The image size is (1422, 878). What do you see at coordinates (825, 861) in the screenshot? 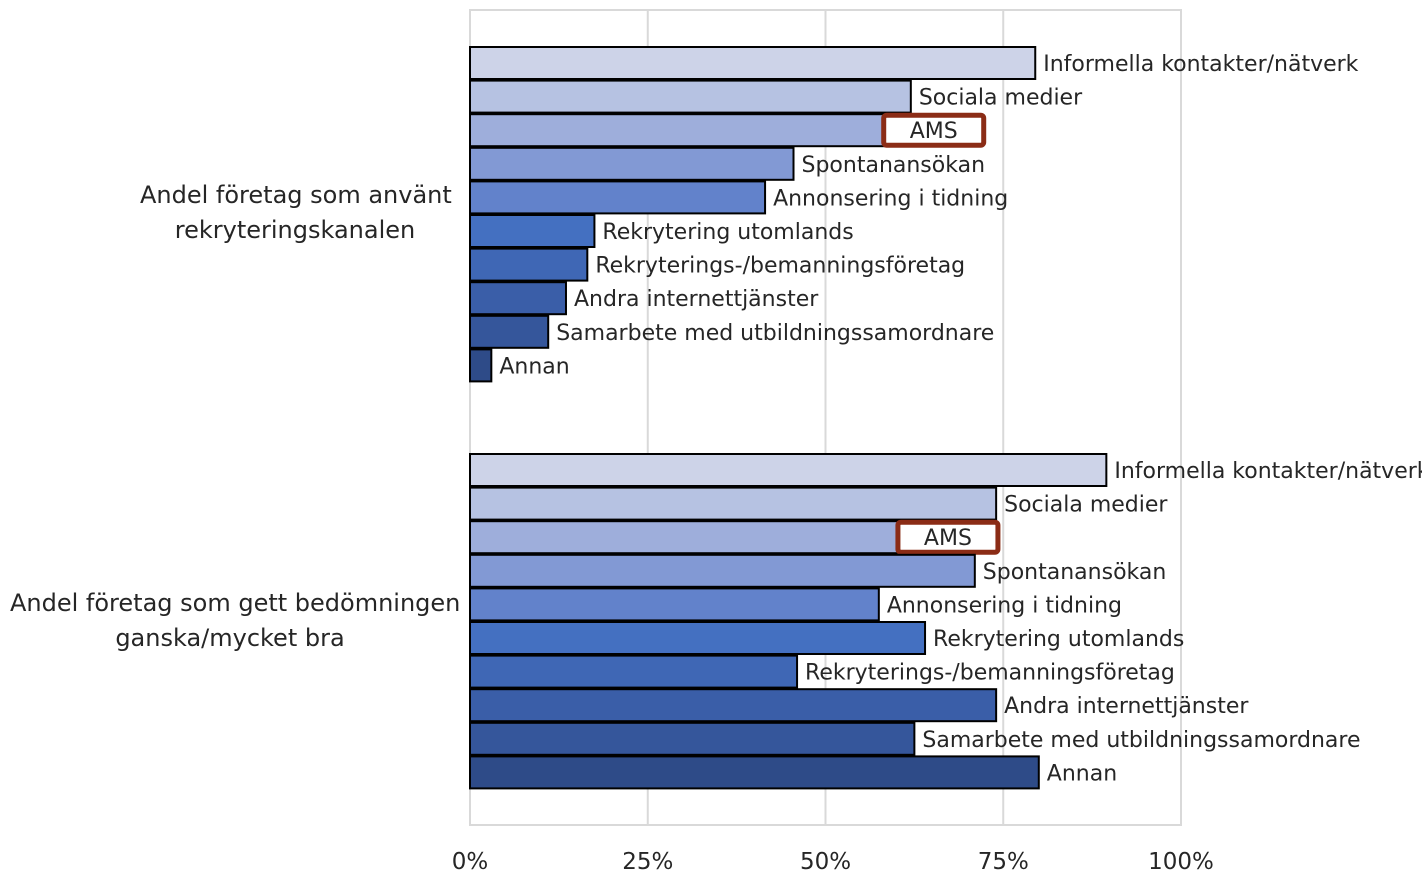
I see `x-tick-label: 50%` at bounding box center [825, 861].